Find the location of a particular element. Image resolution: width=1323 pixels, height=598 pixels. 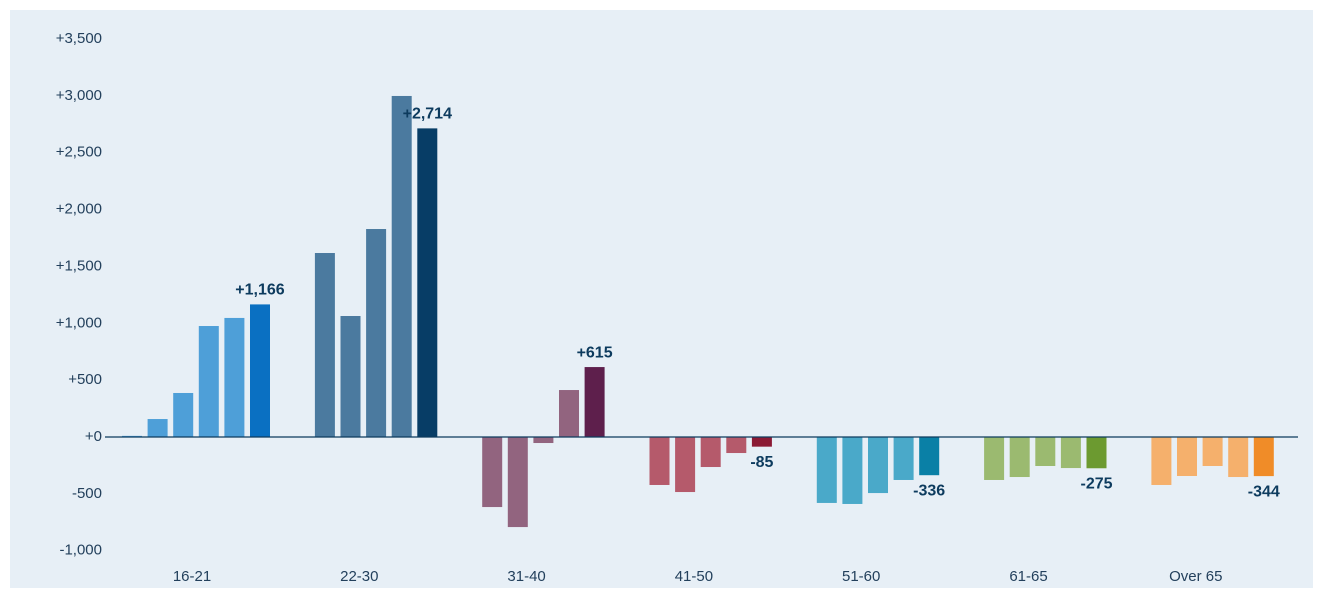

y-tick-label: +1,000 is located at coordinates (79, 322).